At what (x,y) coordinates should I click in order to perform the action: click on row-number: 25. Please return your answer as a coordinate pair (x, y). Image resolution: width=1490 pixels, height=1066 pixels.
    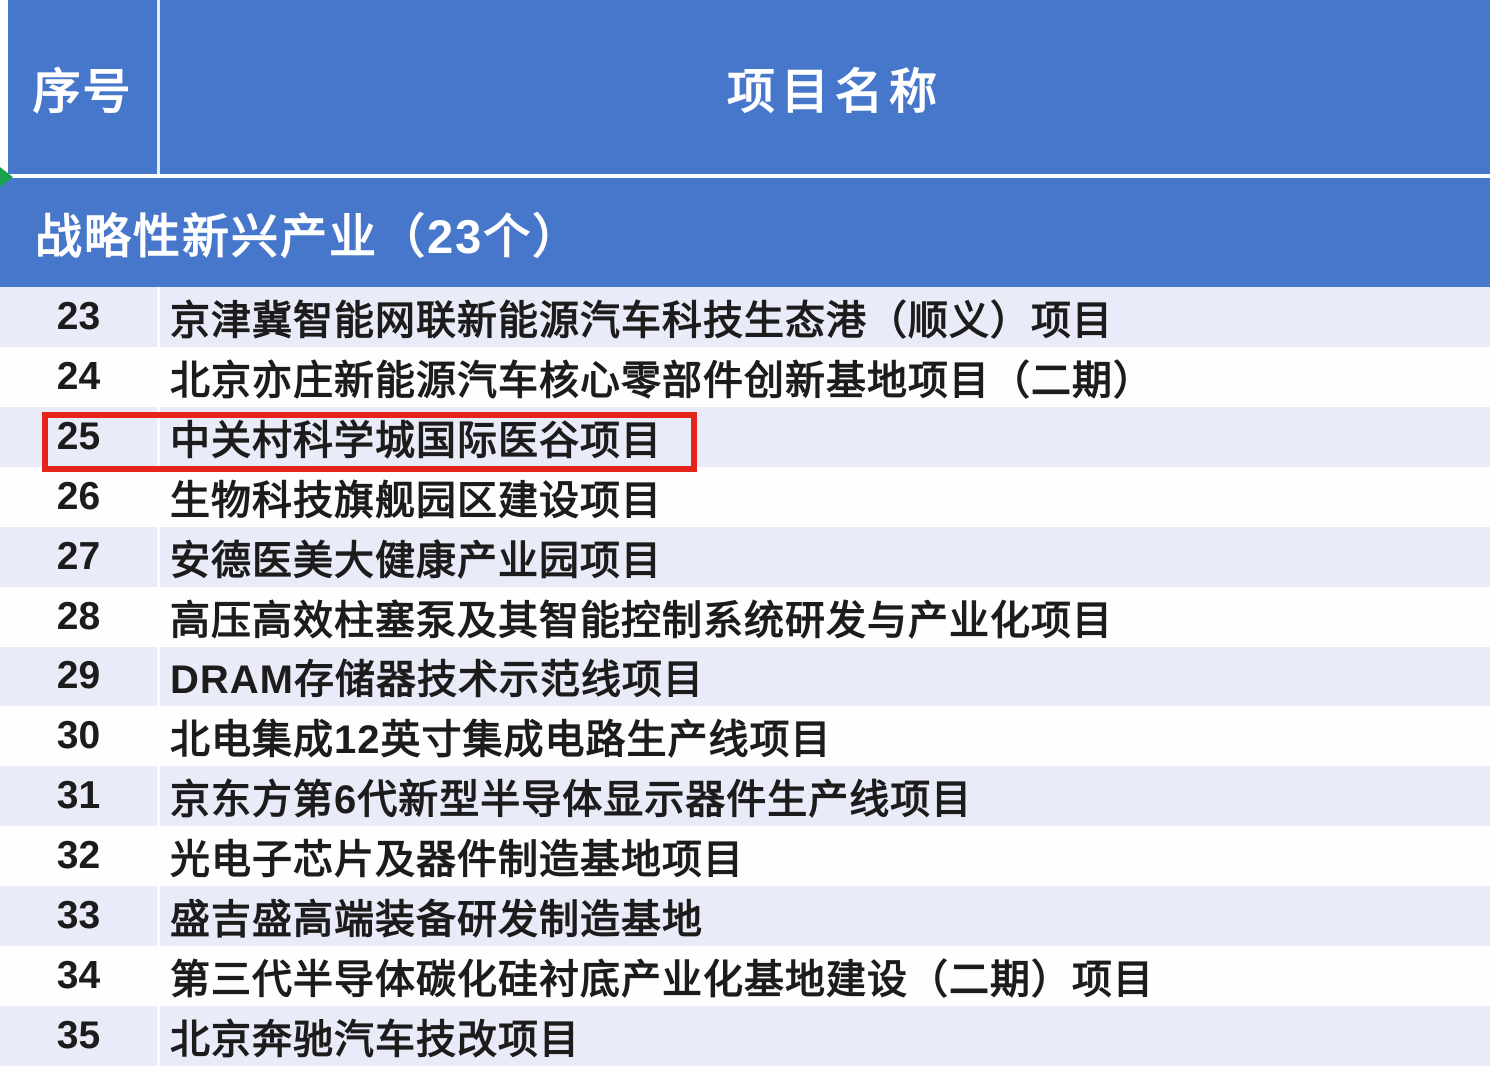
    Looking at the image, I should click on (78, 436).